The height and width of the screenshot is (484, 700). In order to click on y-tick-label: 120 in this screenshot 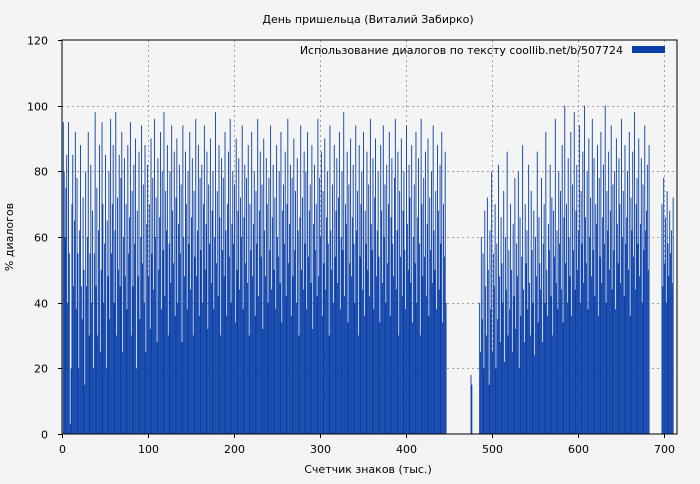, I will do `click(37, 41)`.